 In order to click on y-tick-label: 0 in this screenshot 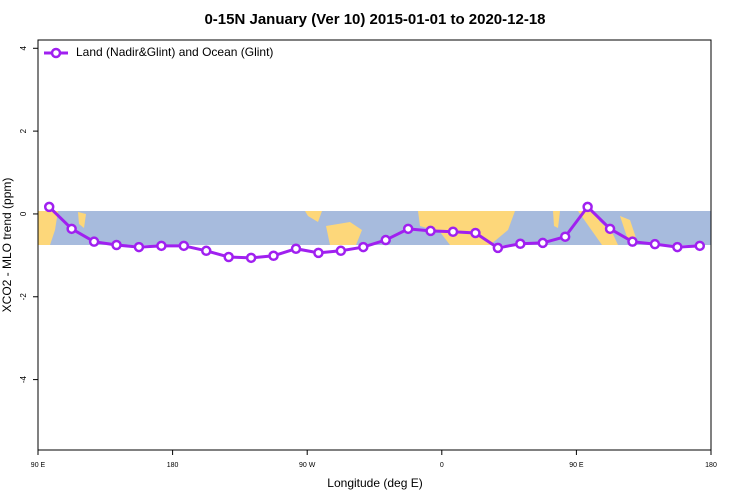, I will do `click(23, 213)`.